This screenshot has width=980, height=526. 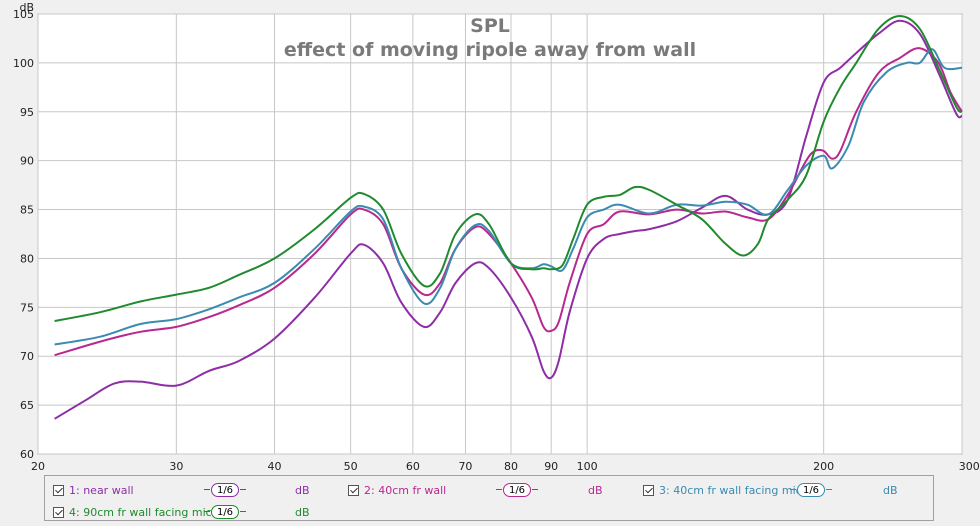 I want to click on legend-item-3: 3: 40cm fr wall facing mic, so click(x=722, y=490).